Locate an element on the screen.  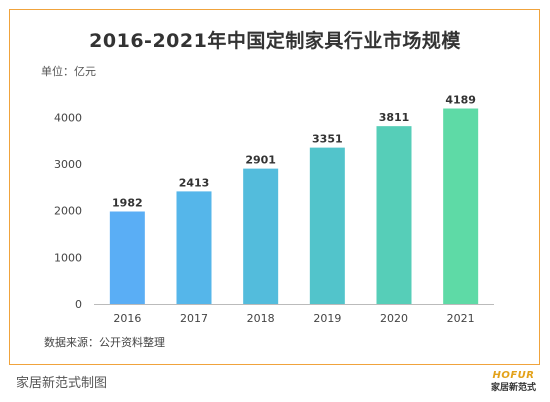
x-tick-label: 2021 is located at coordinates (461, 318).